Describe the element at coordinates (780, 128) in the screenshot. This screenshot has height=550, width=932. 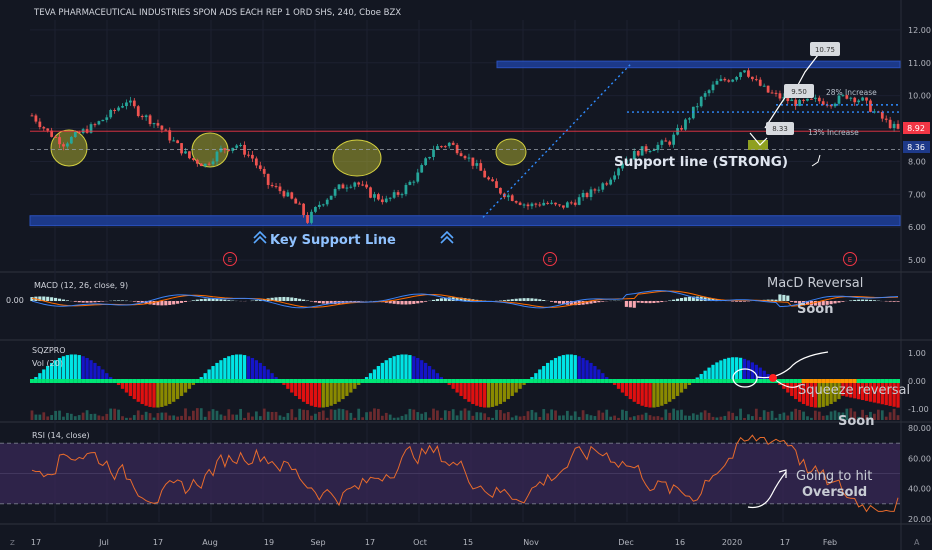
I see `callout-8-33: 8.33` at that location.